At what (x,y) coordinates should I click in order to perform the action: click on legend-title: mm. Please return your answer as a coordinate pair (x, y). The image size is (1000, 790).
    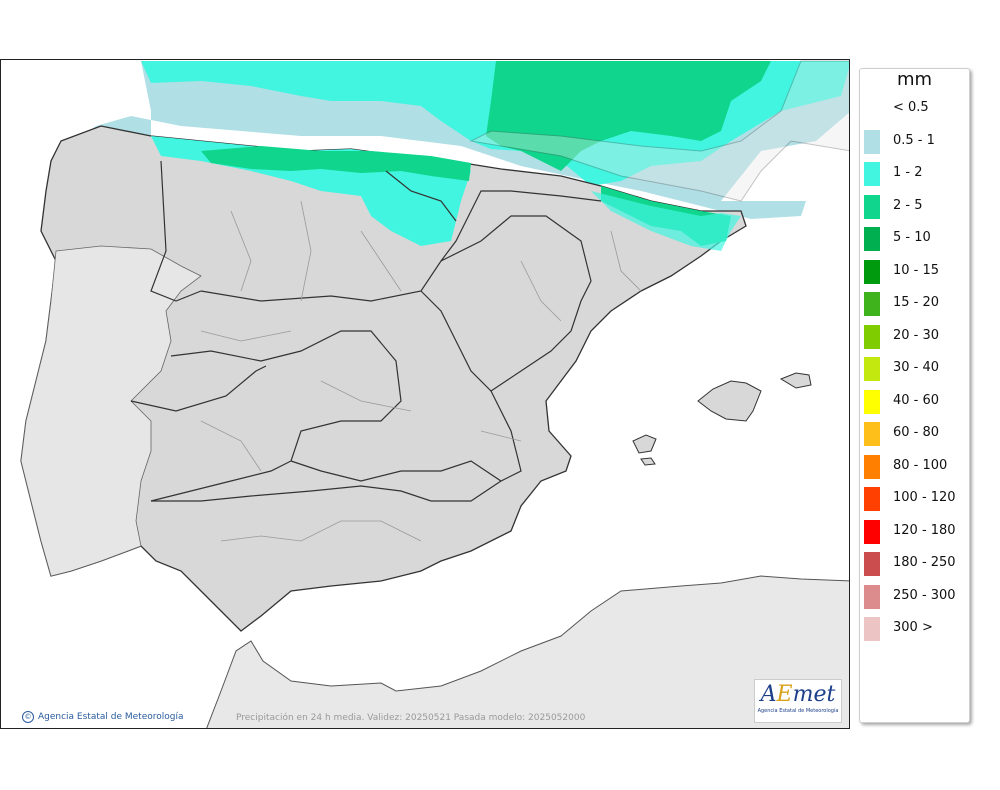
    Looking at the image, I should click on (914, 79).